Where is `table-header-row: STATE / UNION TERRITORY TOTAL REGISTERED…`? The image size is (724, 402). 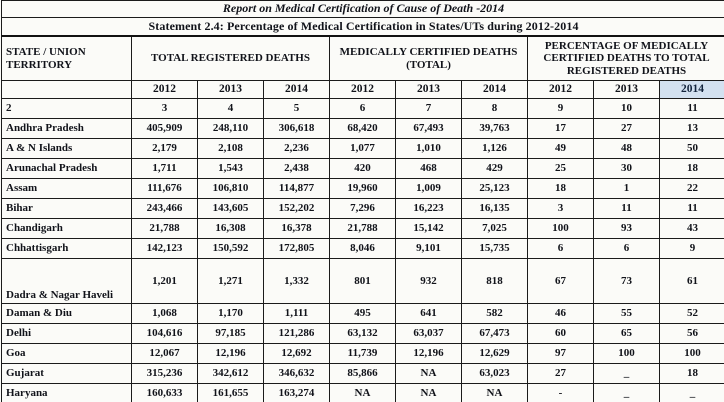 table-header-row: STATE / UNION TERRITORY TOTAL REGISTERED… is located at coordinates (362, 58).